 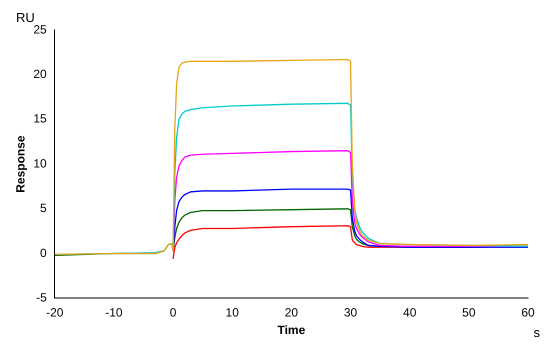 I want to click on y-tick-label: 15, so click(x=40, y=119).